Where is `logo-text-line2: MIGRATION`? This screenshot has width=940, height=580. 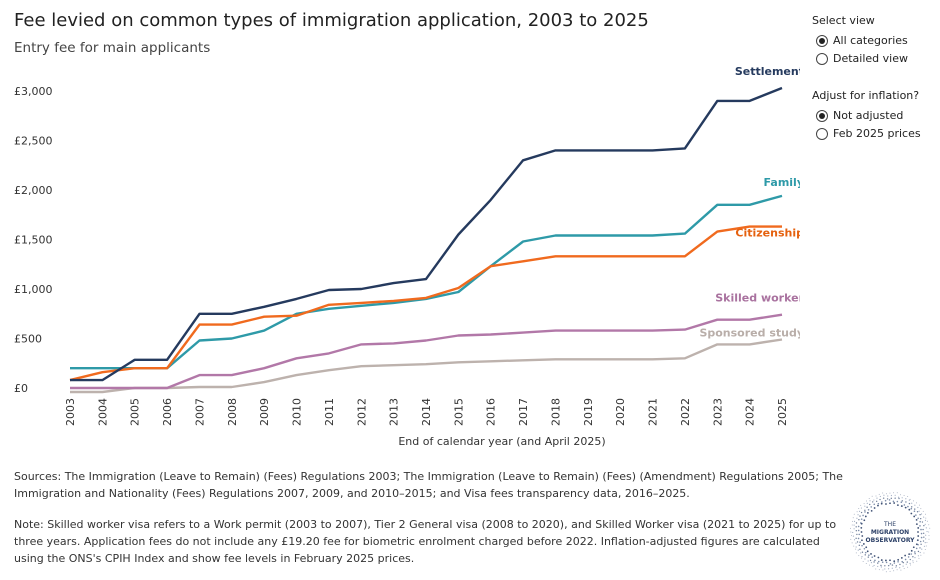
logo-text-line2: MIGRATION is located at coordinates (890, 532).